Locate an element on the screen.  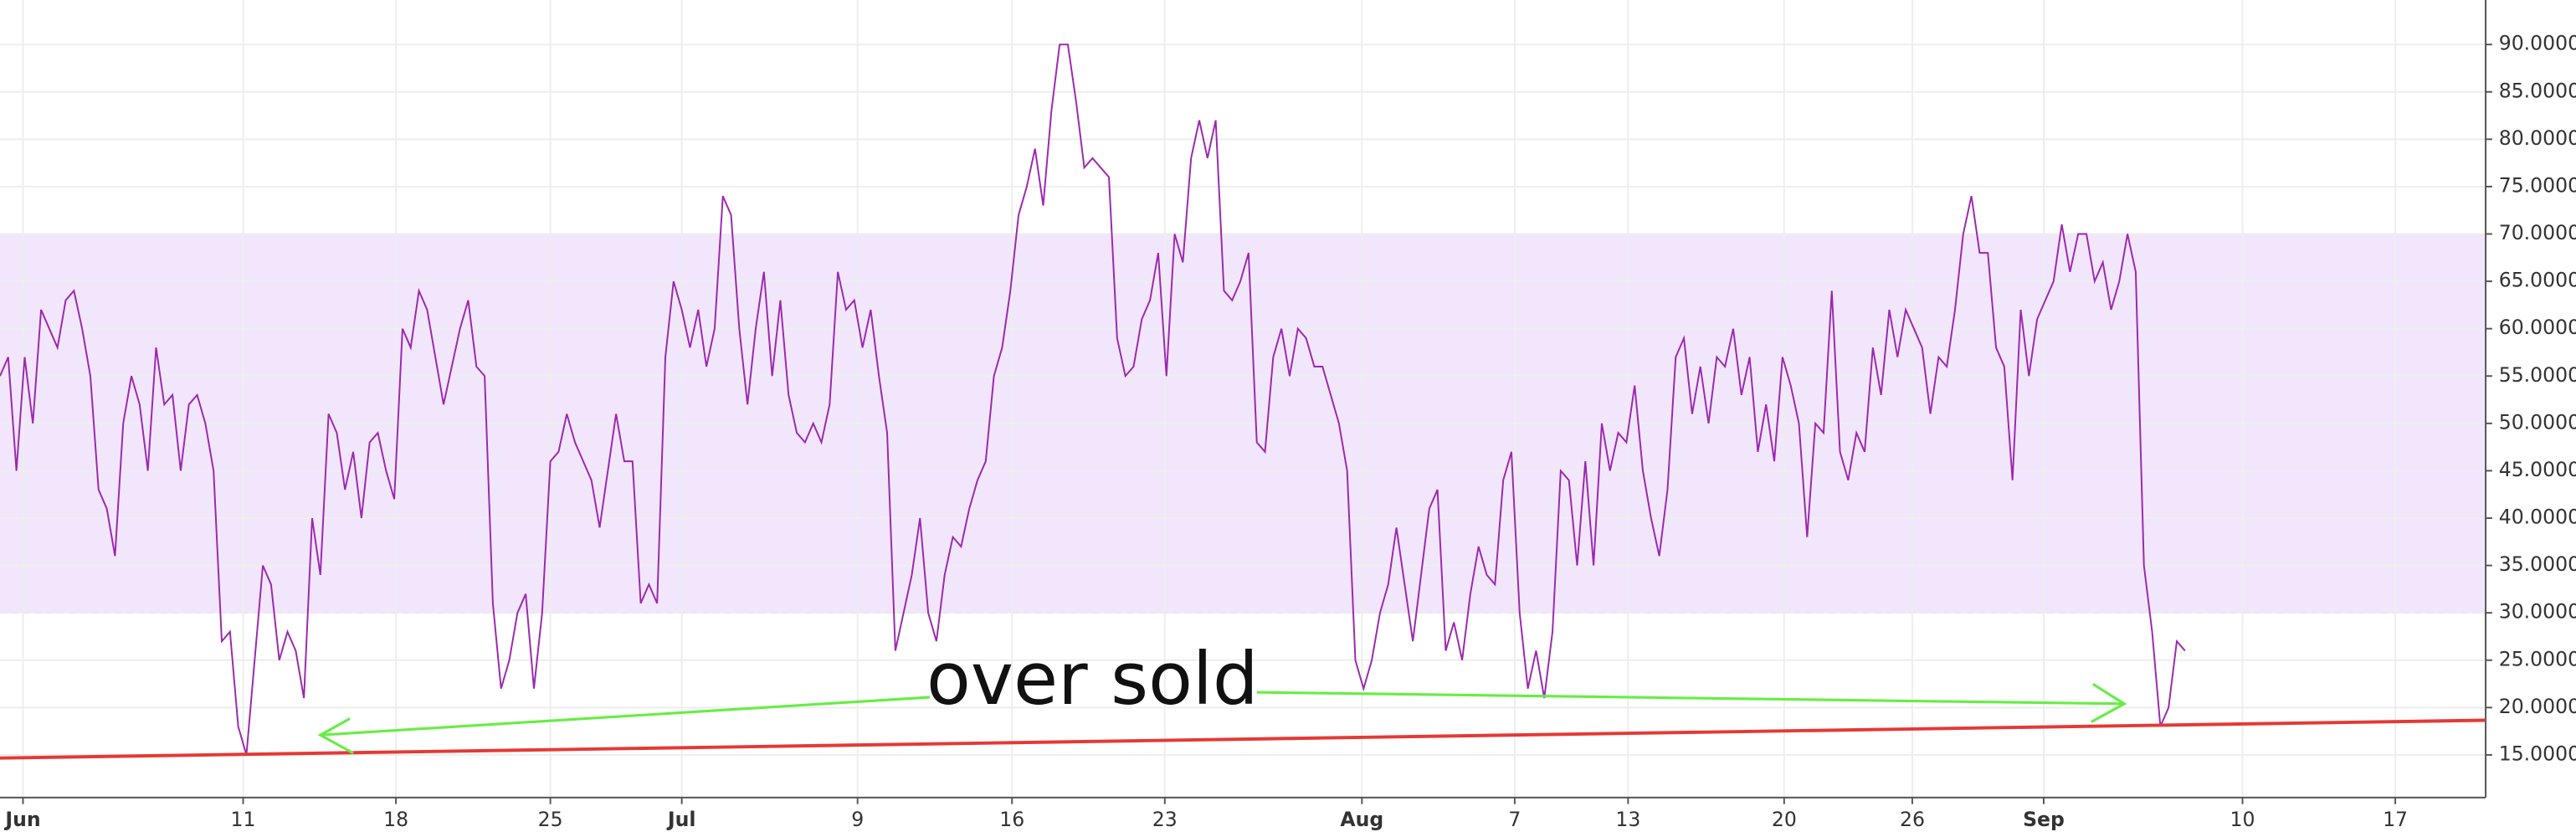
y-tick-label: 25.0000 is located at coordinates (2537, 658).